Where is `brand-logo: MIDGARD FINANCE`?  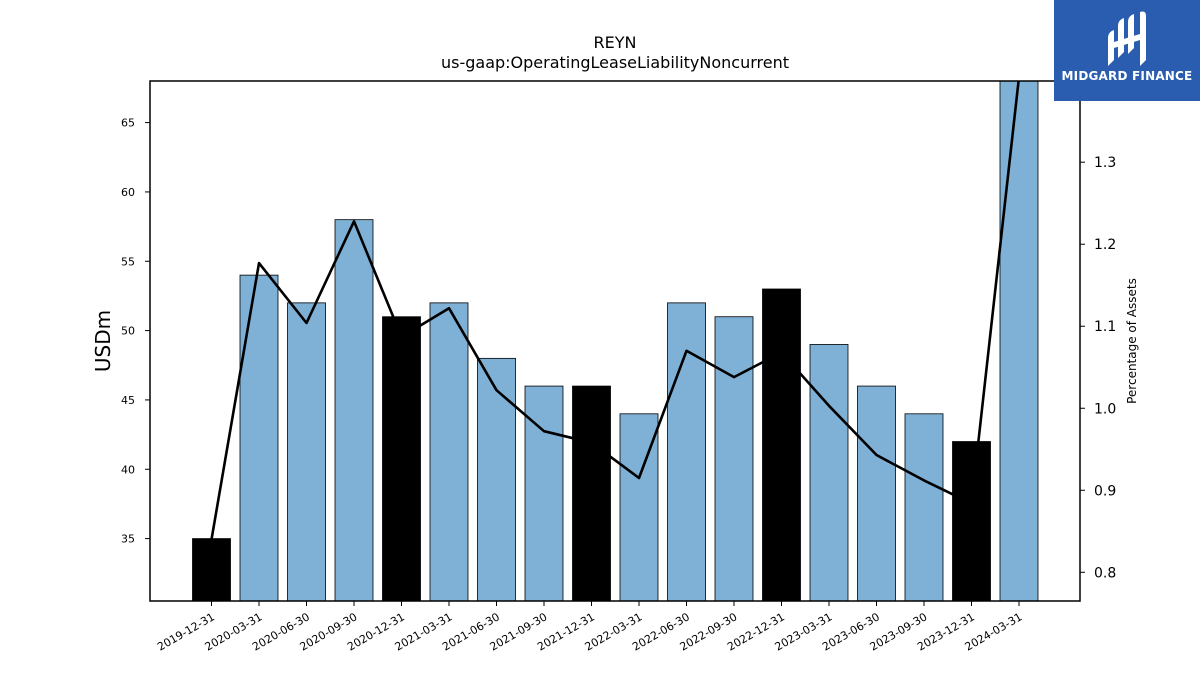 brand-logo: MIDGARD FINANCE is located at coordinates (1127, 50).